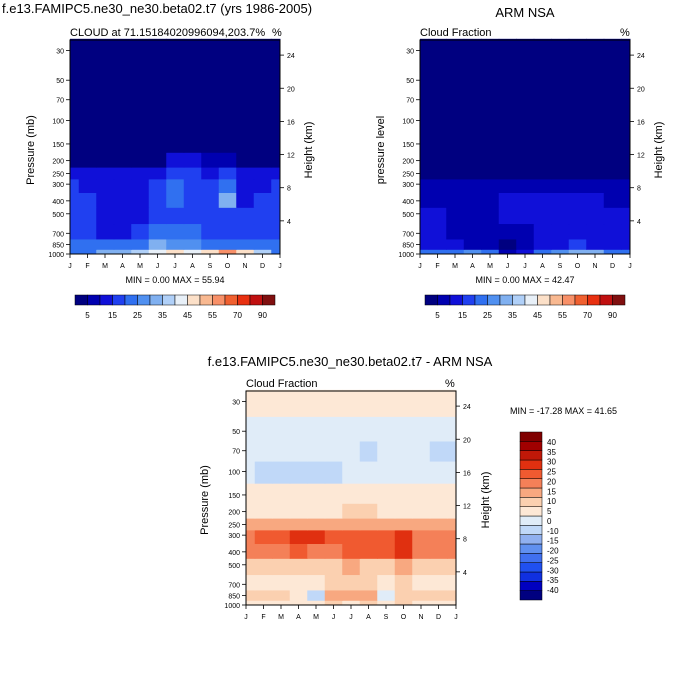  What do you see at coordinates (551, 442) in the screenshot?
I see `colorbar-label: 40` at bounding box center [551, 442].